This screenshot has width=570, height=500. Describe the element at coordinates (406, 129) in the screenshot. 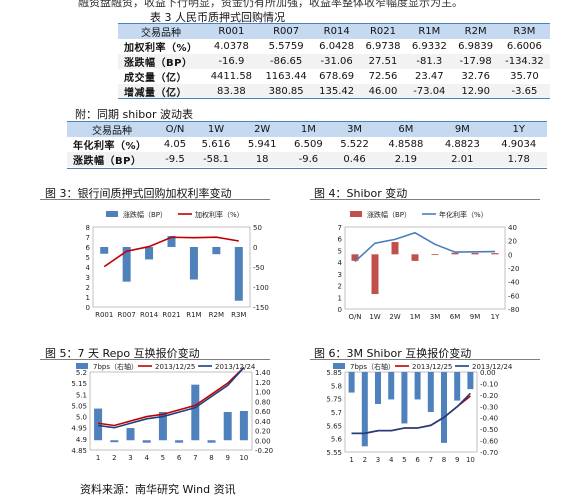

I see `ts-header-cell: 6M` at that location.